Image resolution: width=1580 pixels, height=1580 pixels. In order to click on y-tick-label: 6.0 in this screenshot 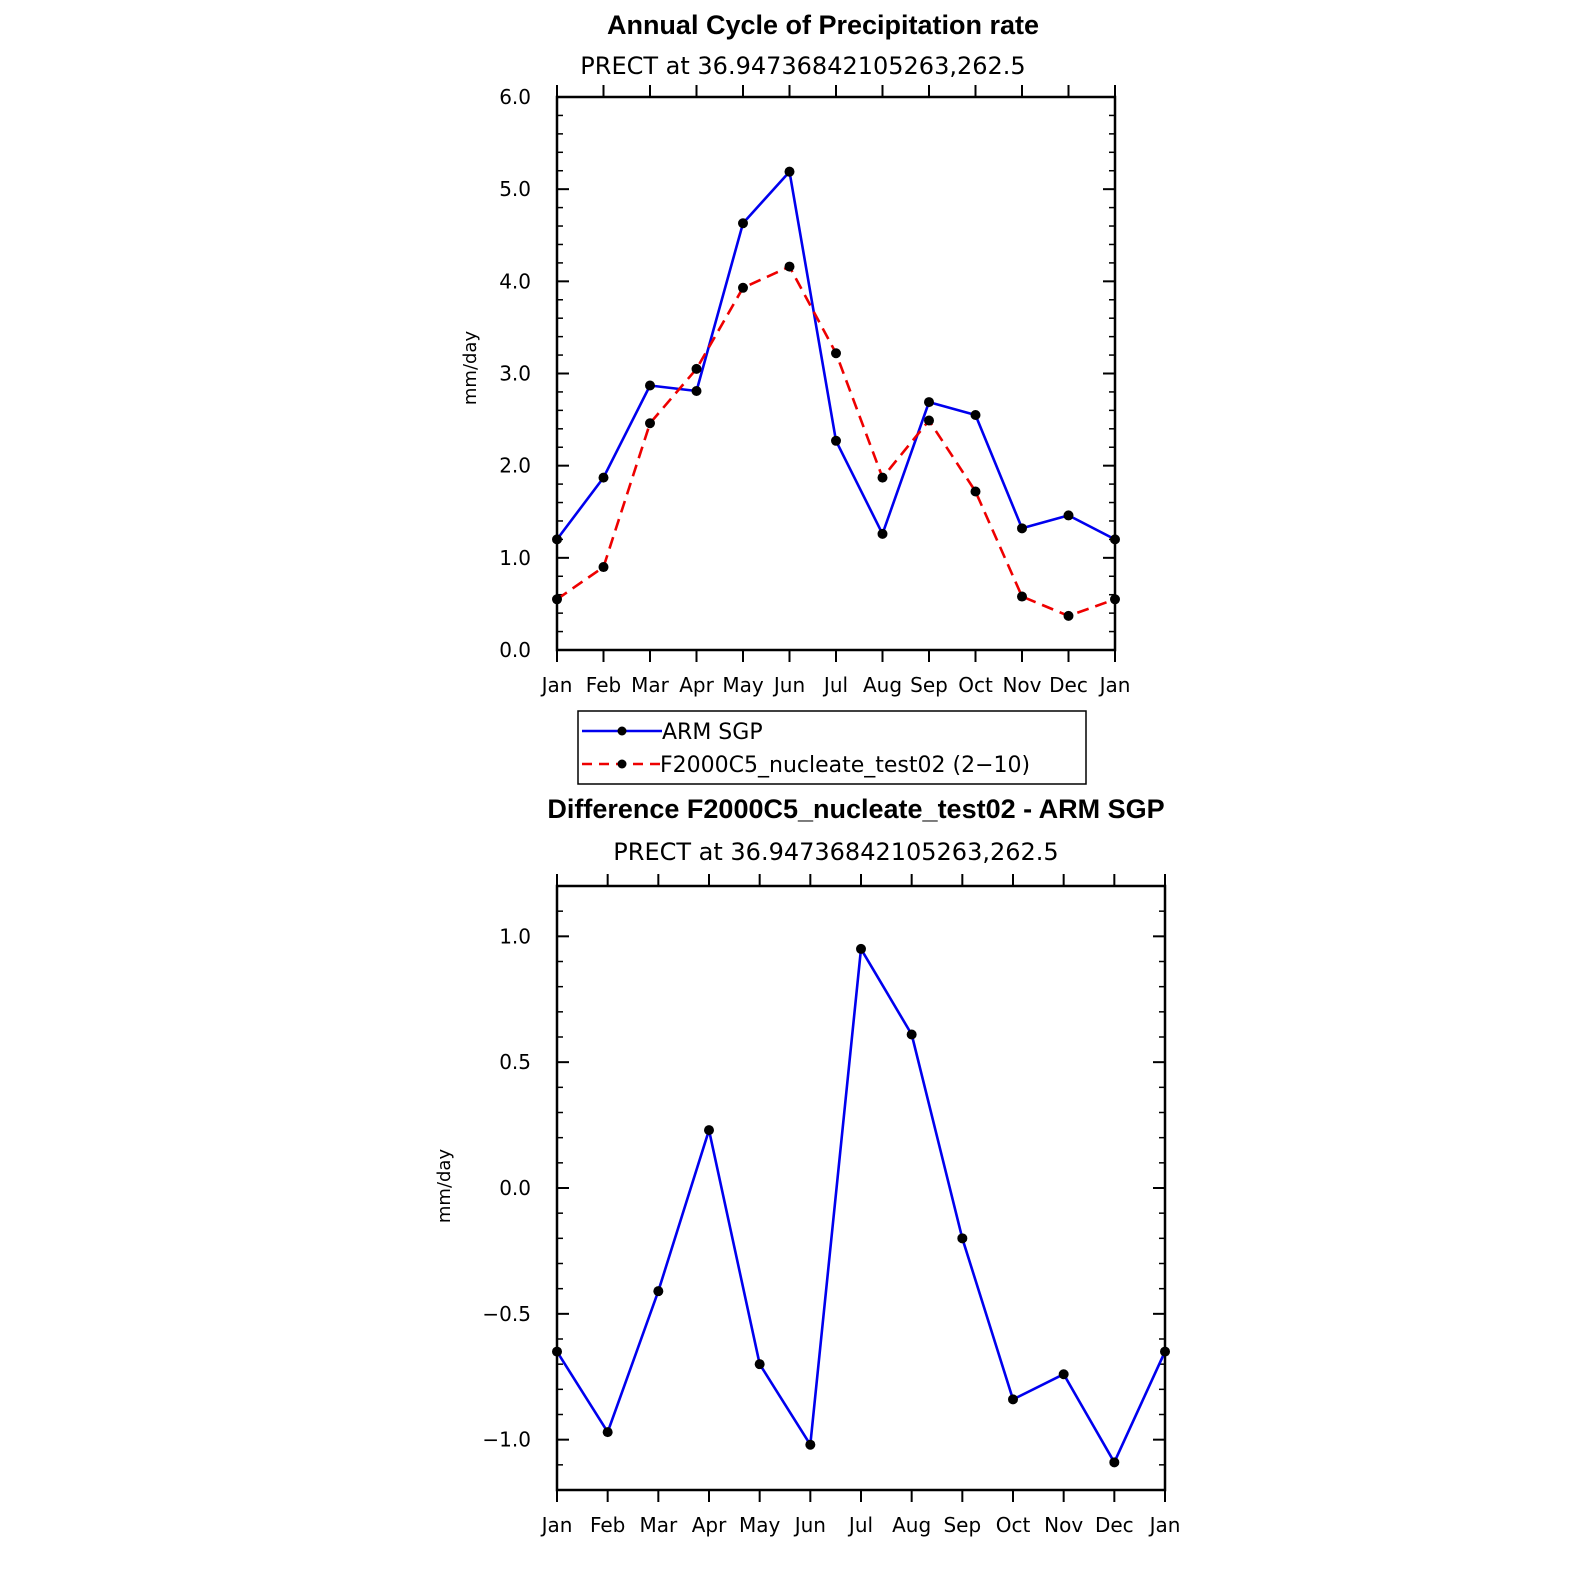, I will do `click(515, 97)`.